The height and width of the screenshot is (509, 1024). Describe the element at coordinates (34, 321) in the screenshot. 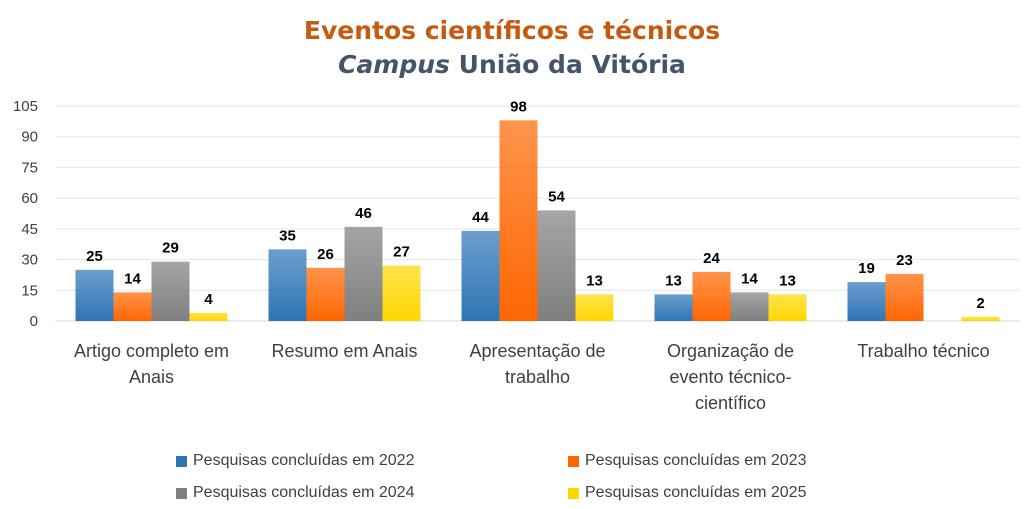

I see `y-tick-label: 0` at that location.